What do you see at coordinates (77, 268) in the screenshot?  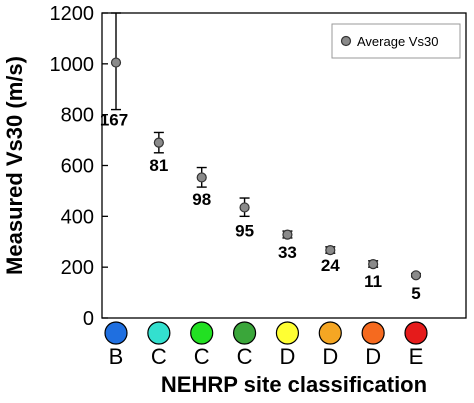 I see `y-tick-label: 200` at bounding box center [77, 268].